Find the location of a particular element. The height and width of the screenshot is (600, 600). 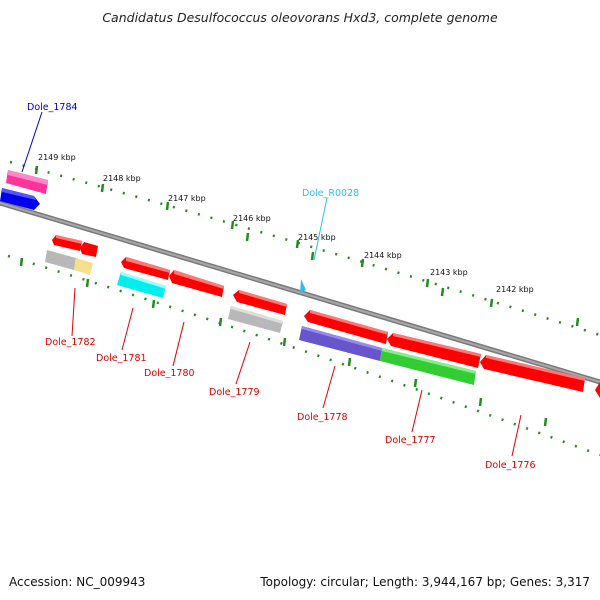

gene-label-dole-1777: Dole_1777 is located at coordinates (410, 440).